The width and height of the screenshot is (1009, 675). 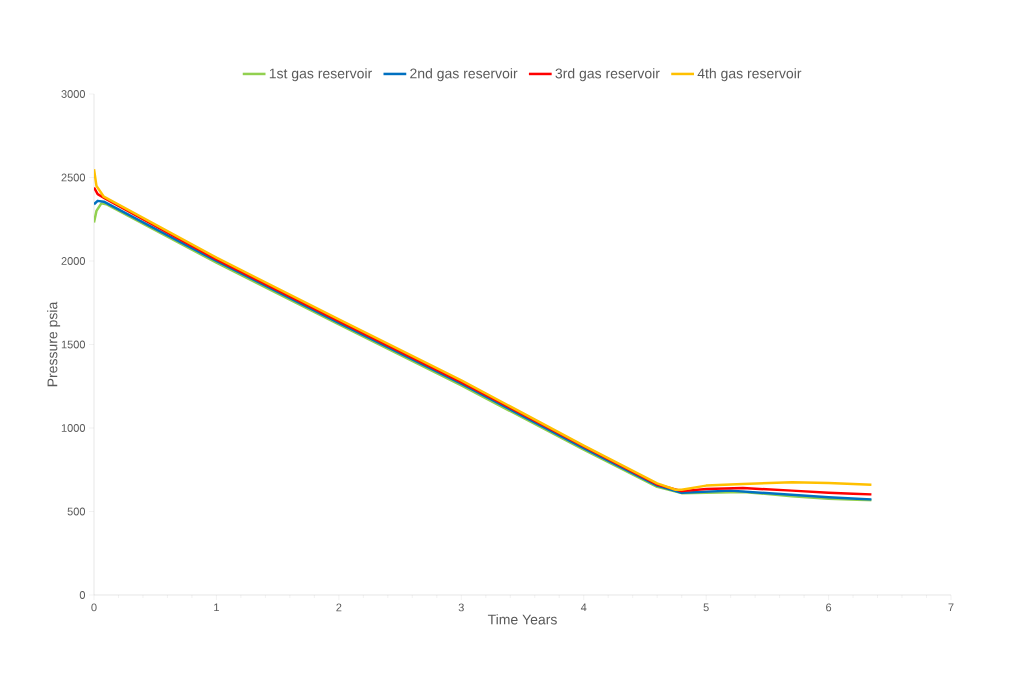 I want to click on legend-label: 4th gas reservoir, so click(x=749, y=75).